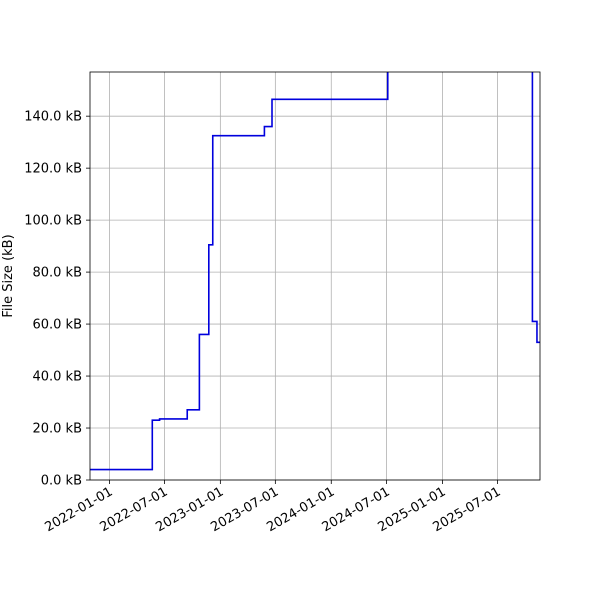 The height and width of the screenshot is (600, 600). What do you see at coordinates (57, 273) in the screenshot?
I see `y-tick-label: 80.0 kB` at bounding box center [57, 273].